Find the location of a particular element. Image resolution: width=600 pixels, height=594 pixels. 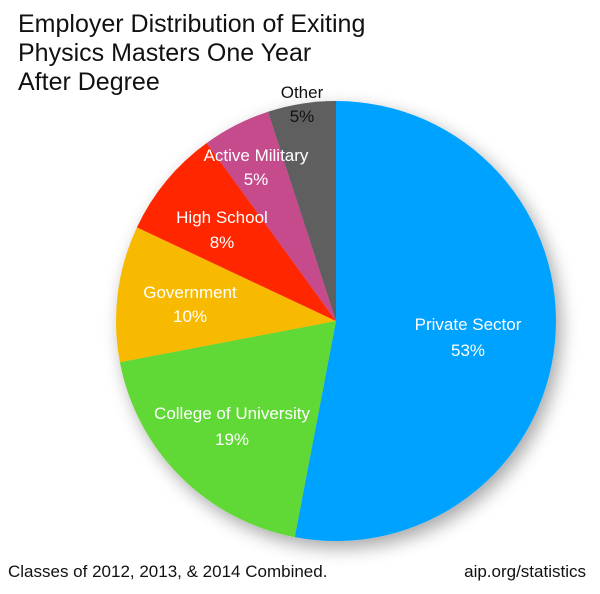

slice-other is located at coordinates (302, 211).